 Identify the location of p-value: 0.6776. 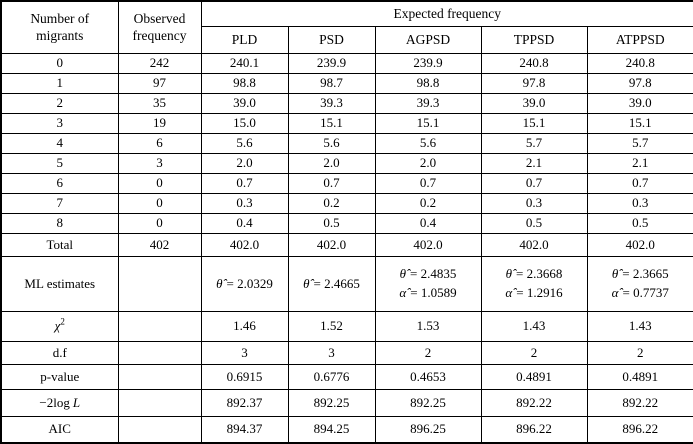
(331, 377).